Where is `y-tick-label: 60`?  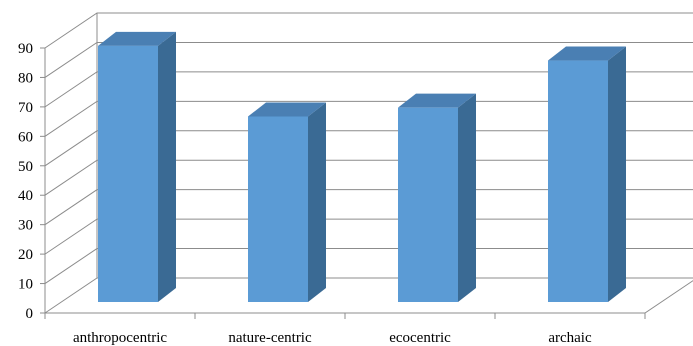
y-tick-label: 60 is located at coordinates (25, 137).